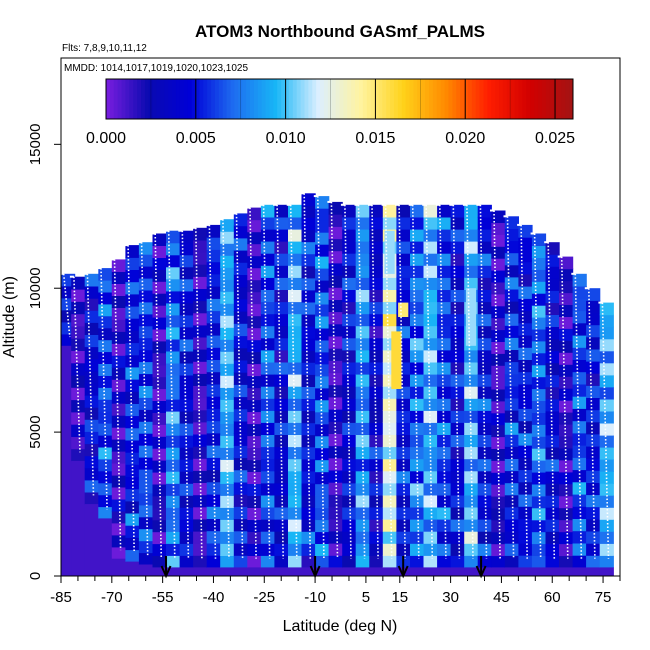 This screenshot has width=650, height=650. Describe the element at coordinates (35, 288) in the screenshot. I see `y-tick-label: 10000` at that location.